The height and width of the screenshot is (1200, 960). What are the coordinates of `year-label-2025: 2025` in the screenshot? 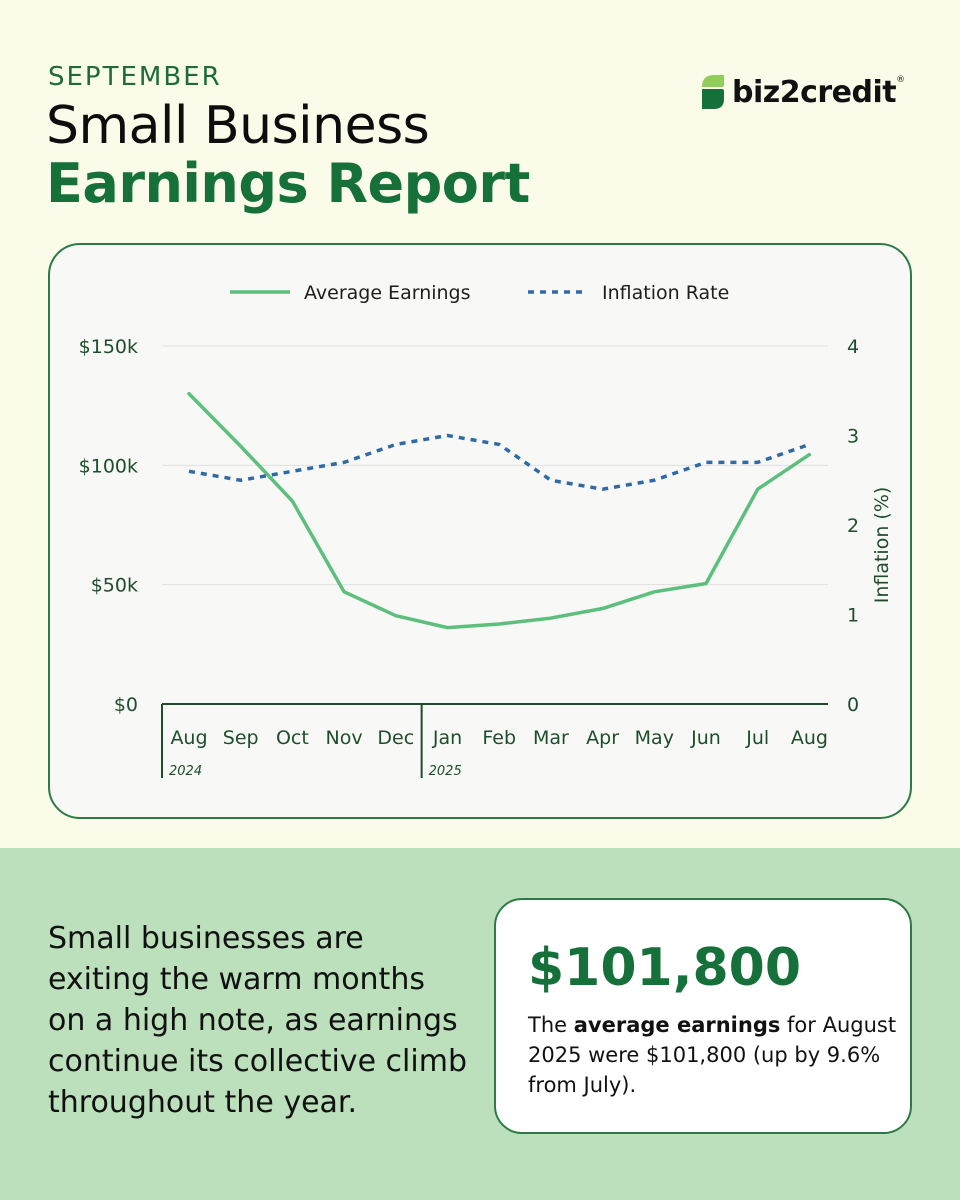 It's located at (445, 771).